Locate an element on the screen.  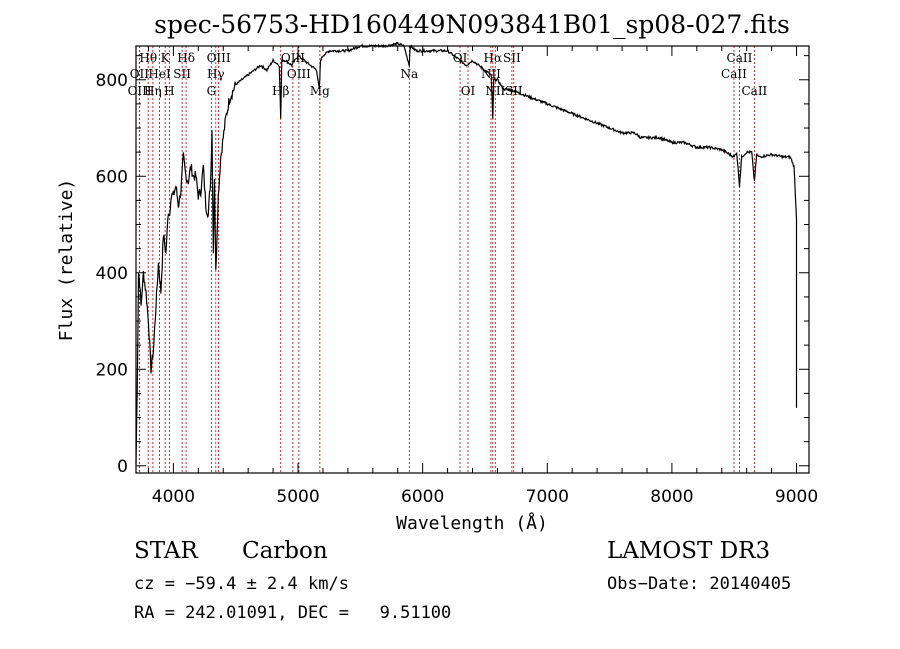
subclass-label: Carbon is located at coordinates (285, 551).